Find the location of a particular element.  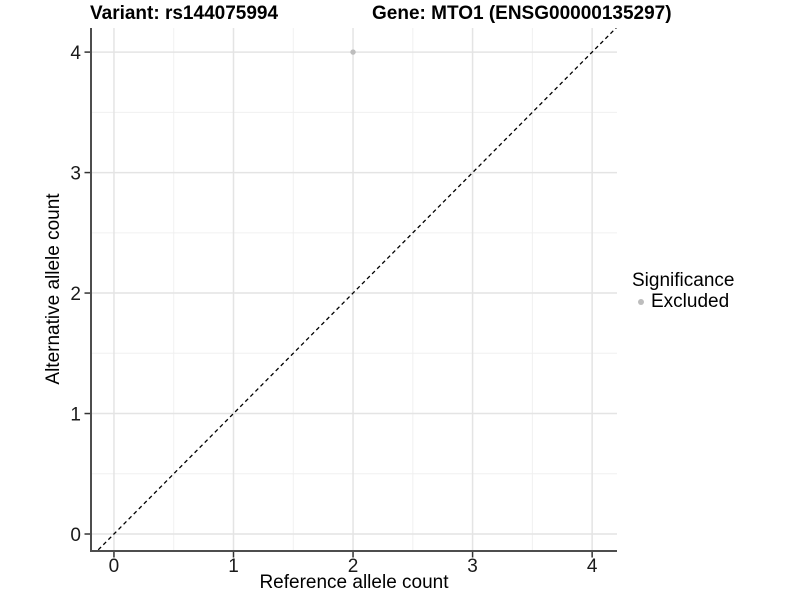

legend-item-label: Excluded is located at coordinates (690, 301).